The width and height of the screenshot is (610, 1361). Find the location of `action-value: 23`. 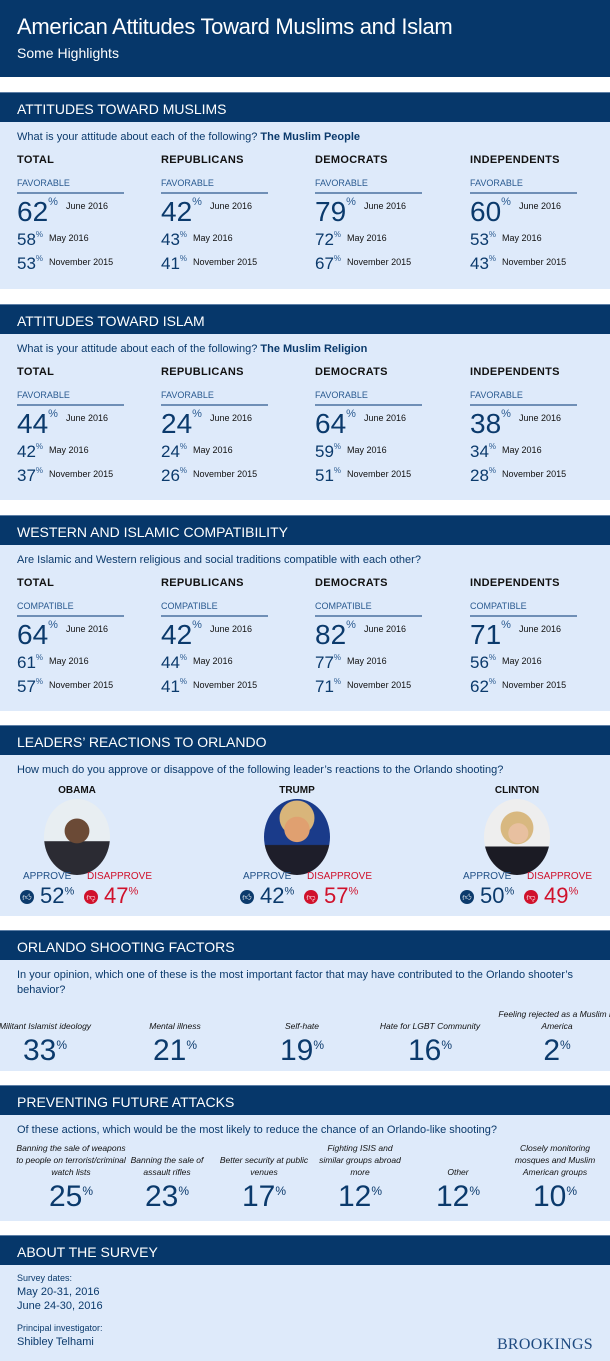

action-value: 23 is located at coordinates (161, 1196).